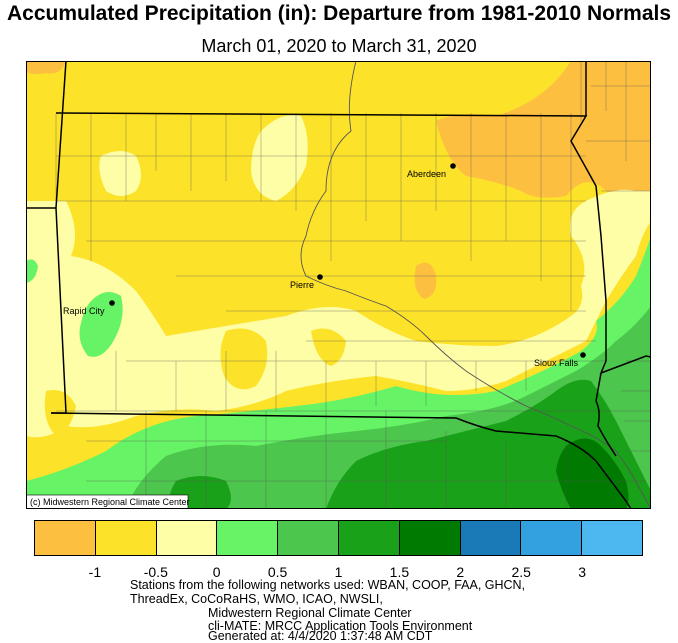  I want to click on city-label-sioux-falls: Sioux Falls, so click(556, 363).